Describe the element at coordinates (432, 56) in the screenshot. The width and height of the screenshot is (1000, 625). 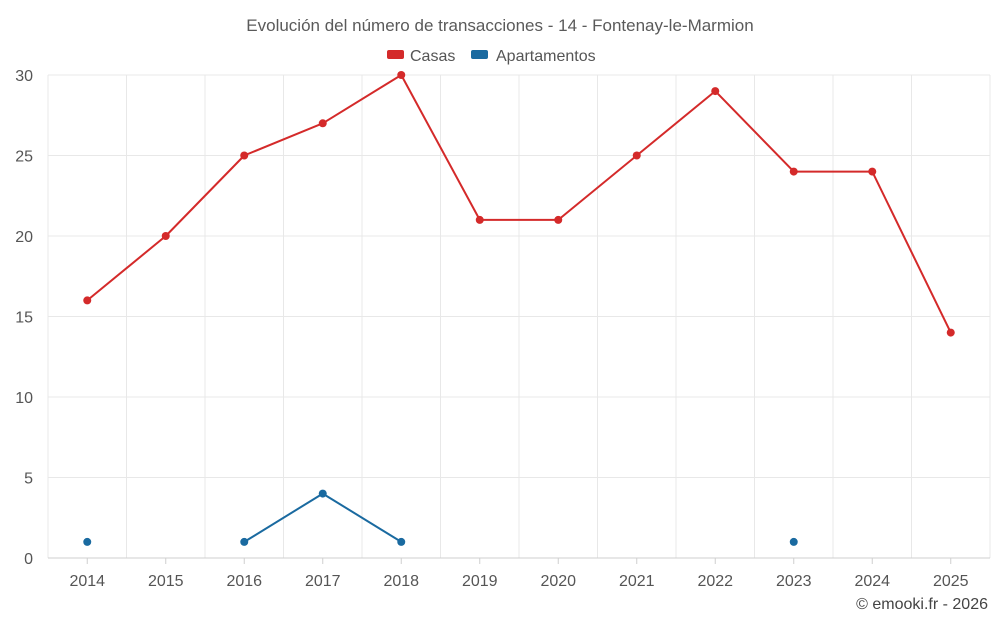
I see `legend-label-casas: Casas` at that location.